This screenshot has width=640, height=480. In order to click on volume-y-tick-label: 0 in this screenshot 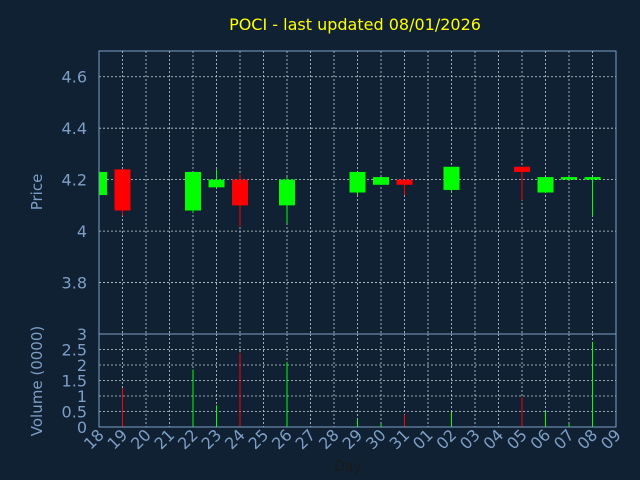, I will do `click(82, 427)`.